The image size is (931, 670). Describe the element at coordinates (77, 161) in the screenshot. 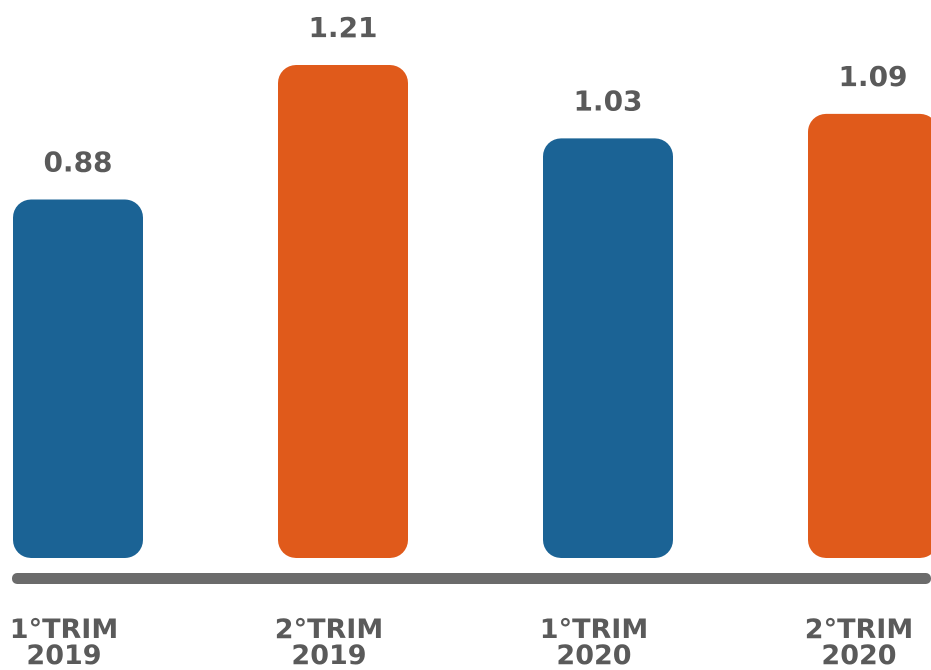

I see `value-label-1: 0.88` at that location.